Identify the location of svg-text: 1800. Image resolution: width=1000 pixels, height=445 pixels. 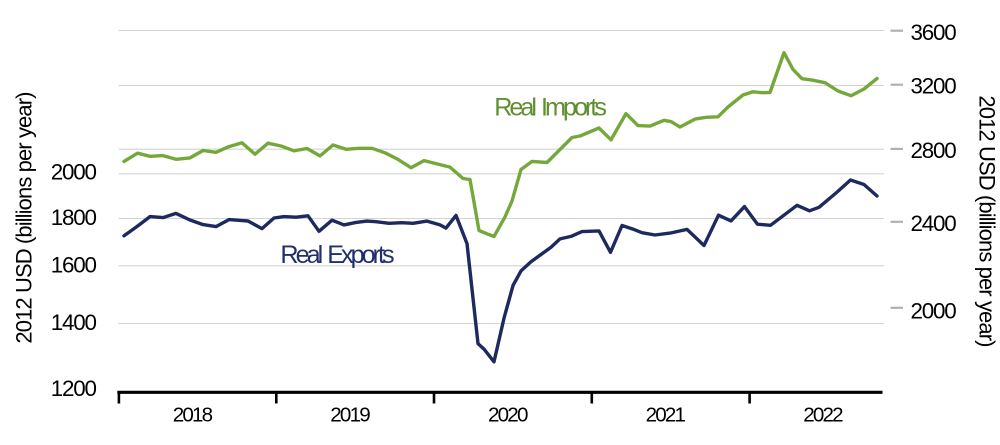
(74, 217).